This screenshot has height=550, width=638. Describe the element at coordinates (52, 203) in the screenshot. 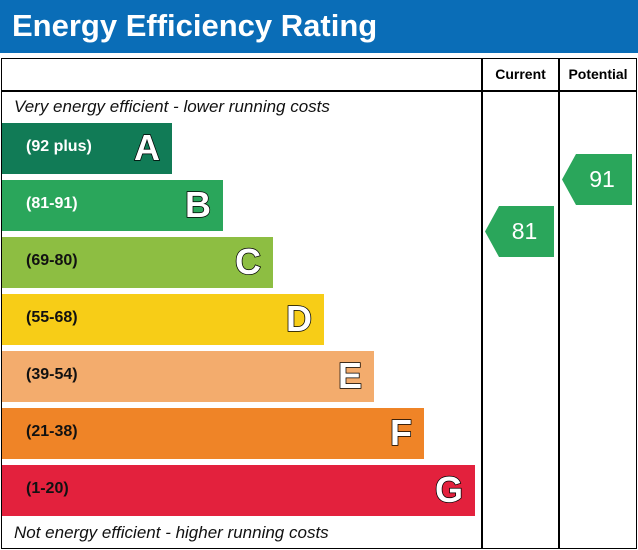

I see `band-range: (81-91)` at that location.